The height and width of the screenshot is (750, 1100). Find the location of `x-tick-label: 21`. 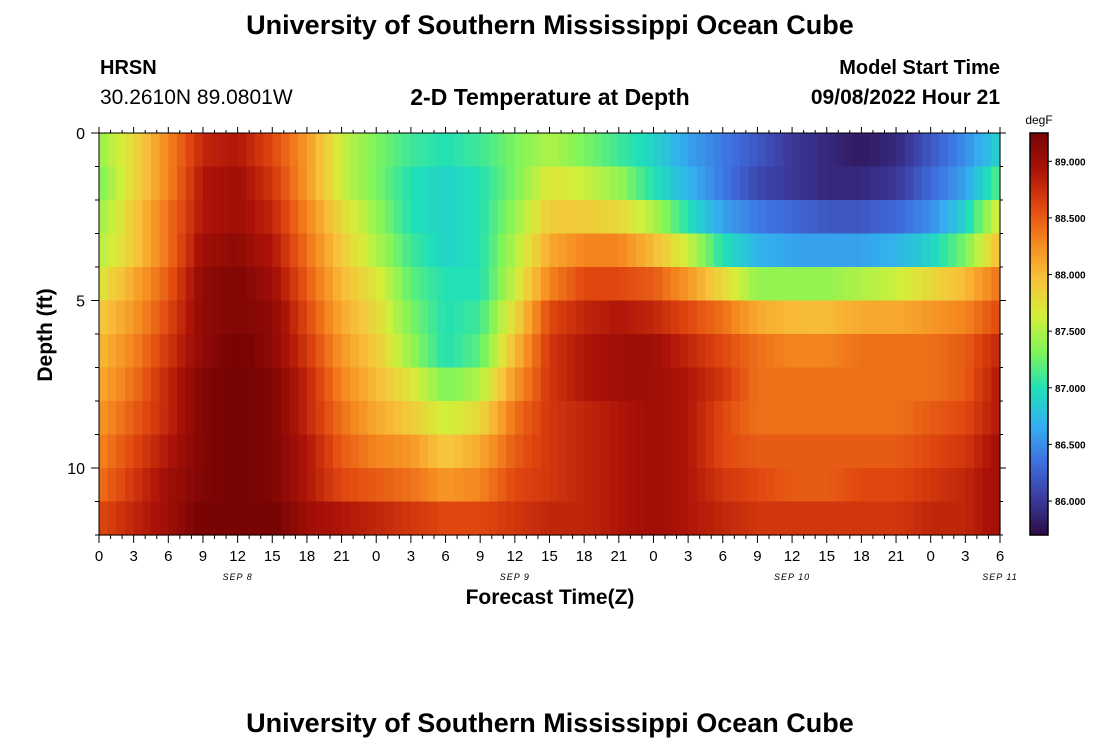

x-tick-label: 21 is located at coordinates (341, 556).